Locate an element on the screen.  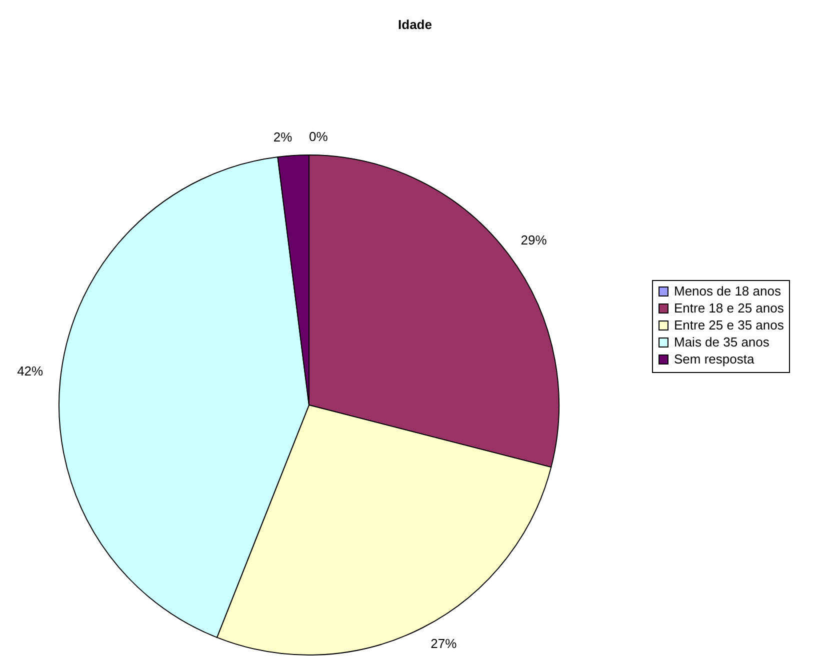
legend-label: Entre 25 e 35 anos is located at coordinates (729, 325).